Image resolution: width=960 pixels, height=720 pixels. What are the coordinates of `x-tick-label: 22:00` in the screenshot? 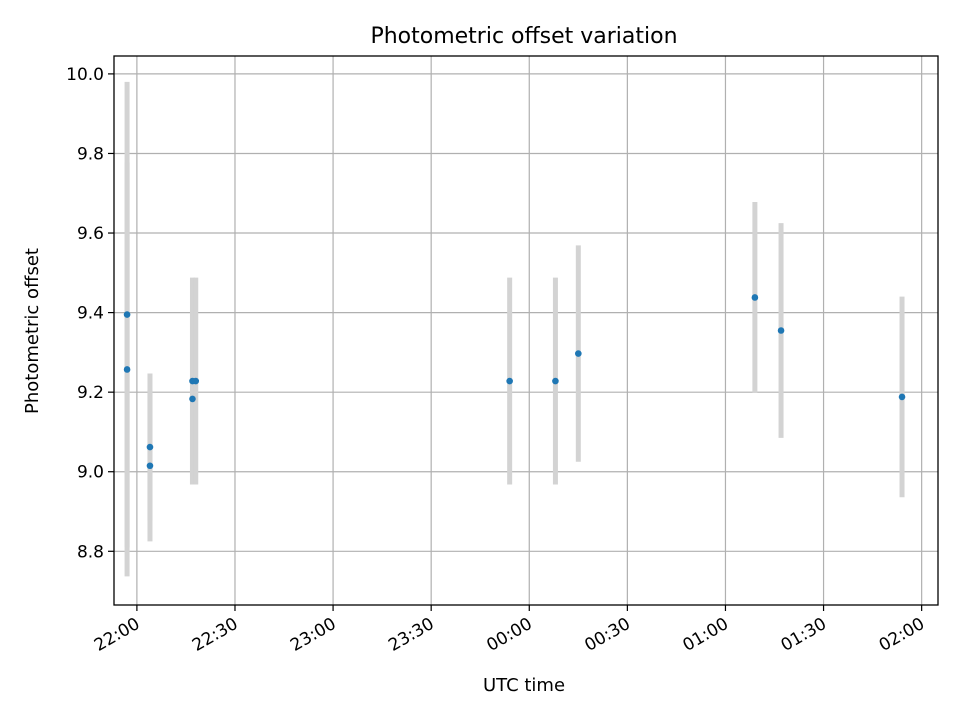 It's located at (117, 635).